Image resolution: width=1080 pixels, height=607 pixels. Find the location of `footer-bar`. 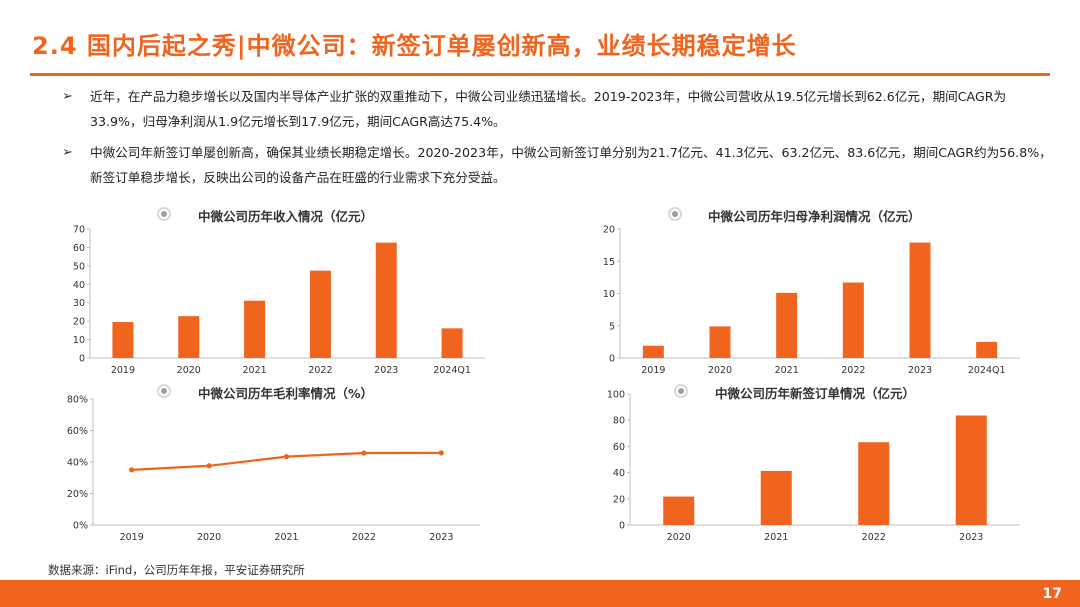

footer-bar is located at coordinates (540, 593).